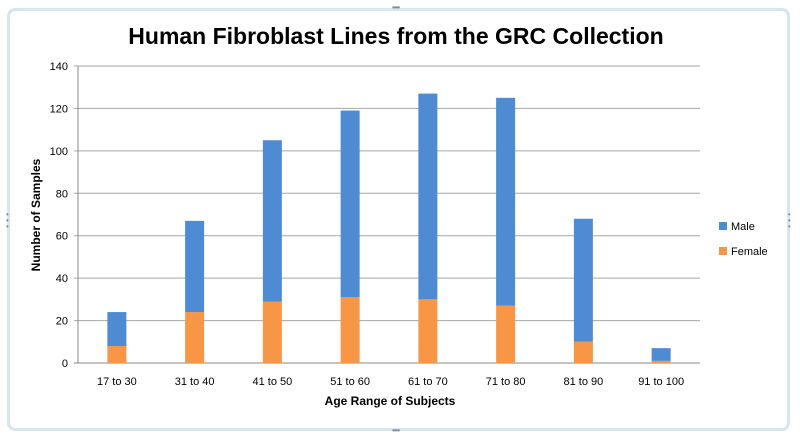  Describe the element at coordinates (789, 220) in the screenshot. I see `resize-handle-right: • • •` at that location.